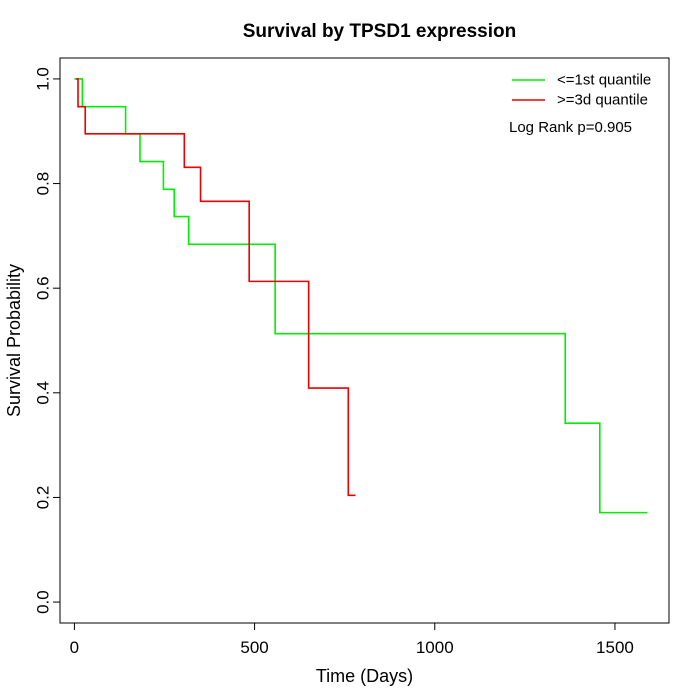  What do you see at coordinates (43, 184) in the screenshot?
I see `y-tick-label: 0.8` at bounding box center [43, 184].